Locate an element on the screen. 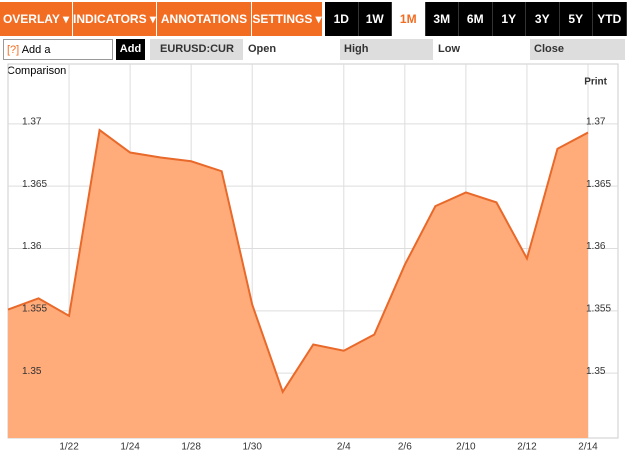  y-tick-label-right: 1.35 is located at coordinates (596, 371).